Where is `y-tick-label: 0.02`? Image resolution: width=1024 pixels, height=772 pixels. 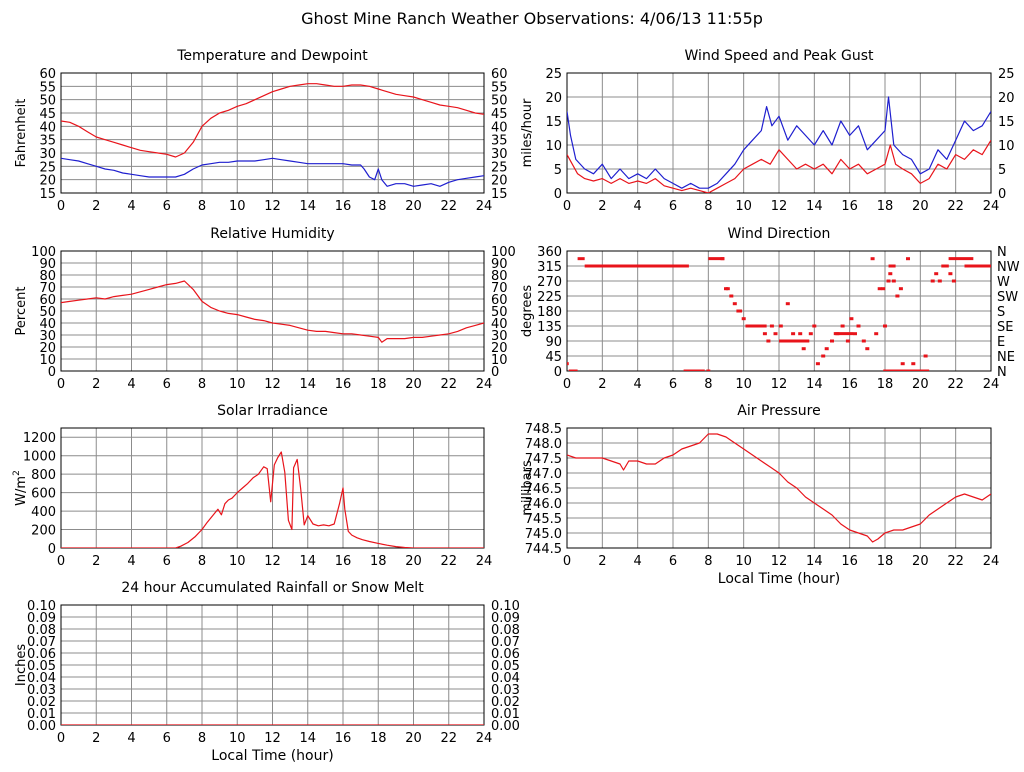 y-tick-label: 0.02 is located at coordinates (41, 702).